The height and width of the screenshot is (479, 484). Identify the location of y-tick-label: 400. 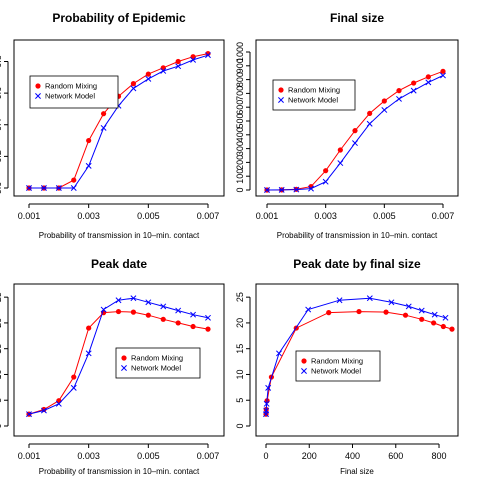
(240, 134).